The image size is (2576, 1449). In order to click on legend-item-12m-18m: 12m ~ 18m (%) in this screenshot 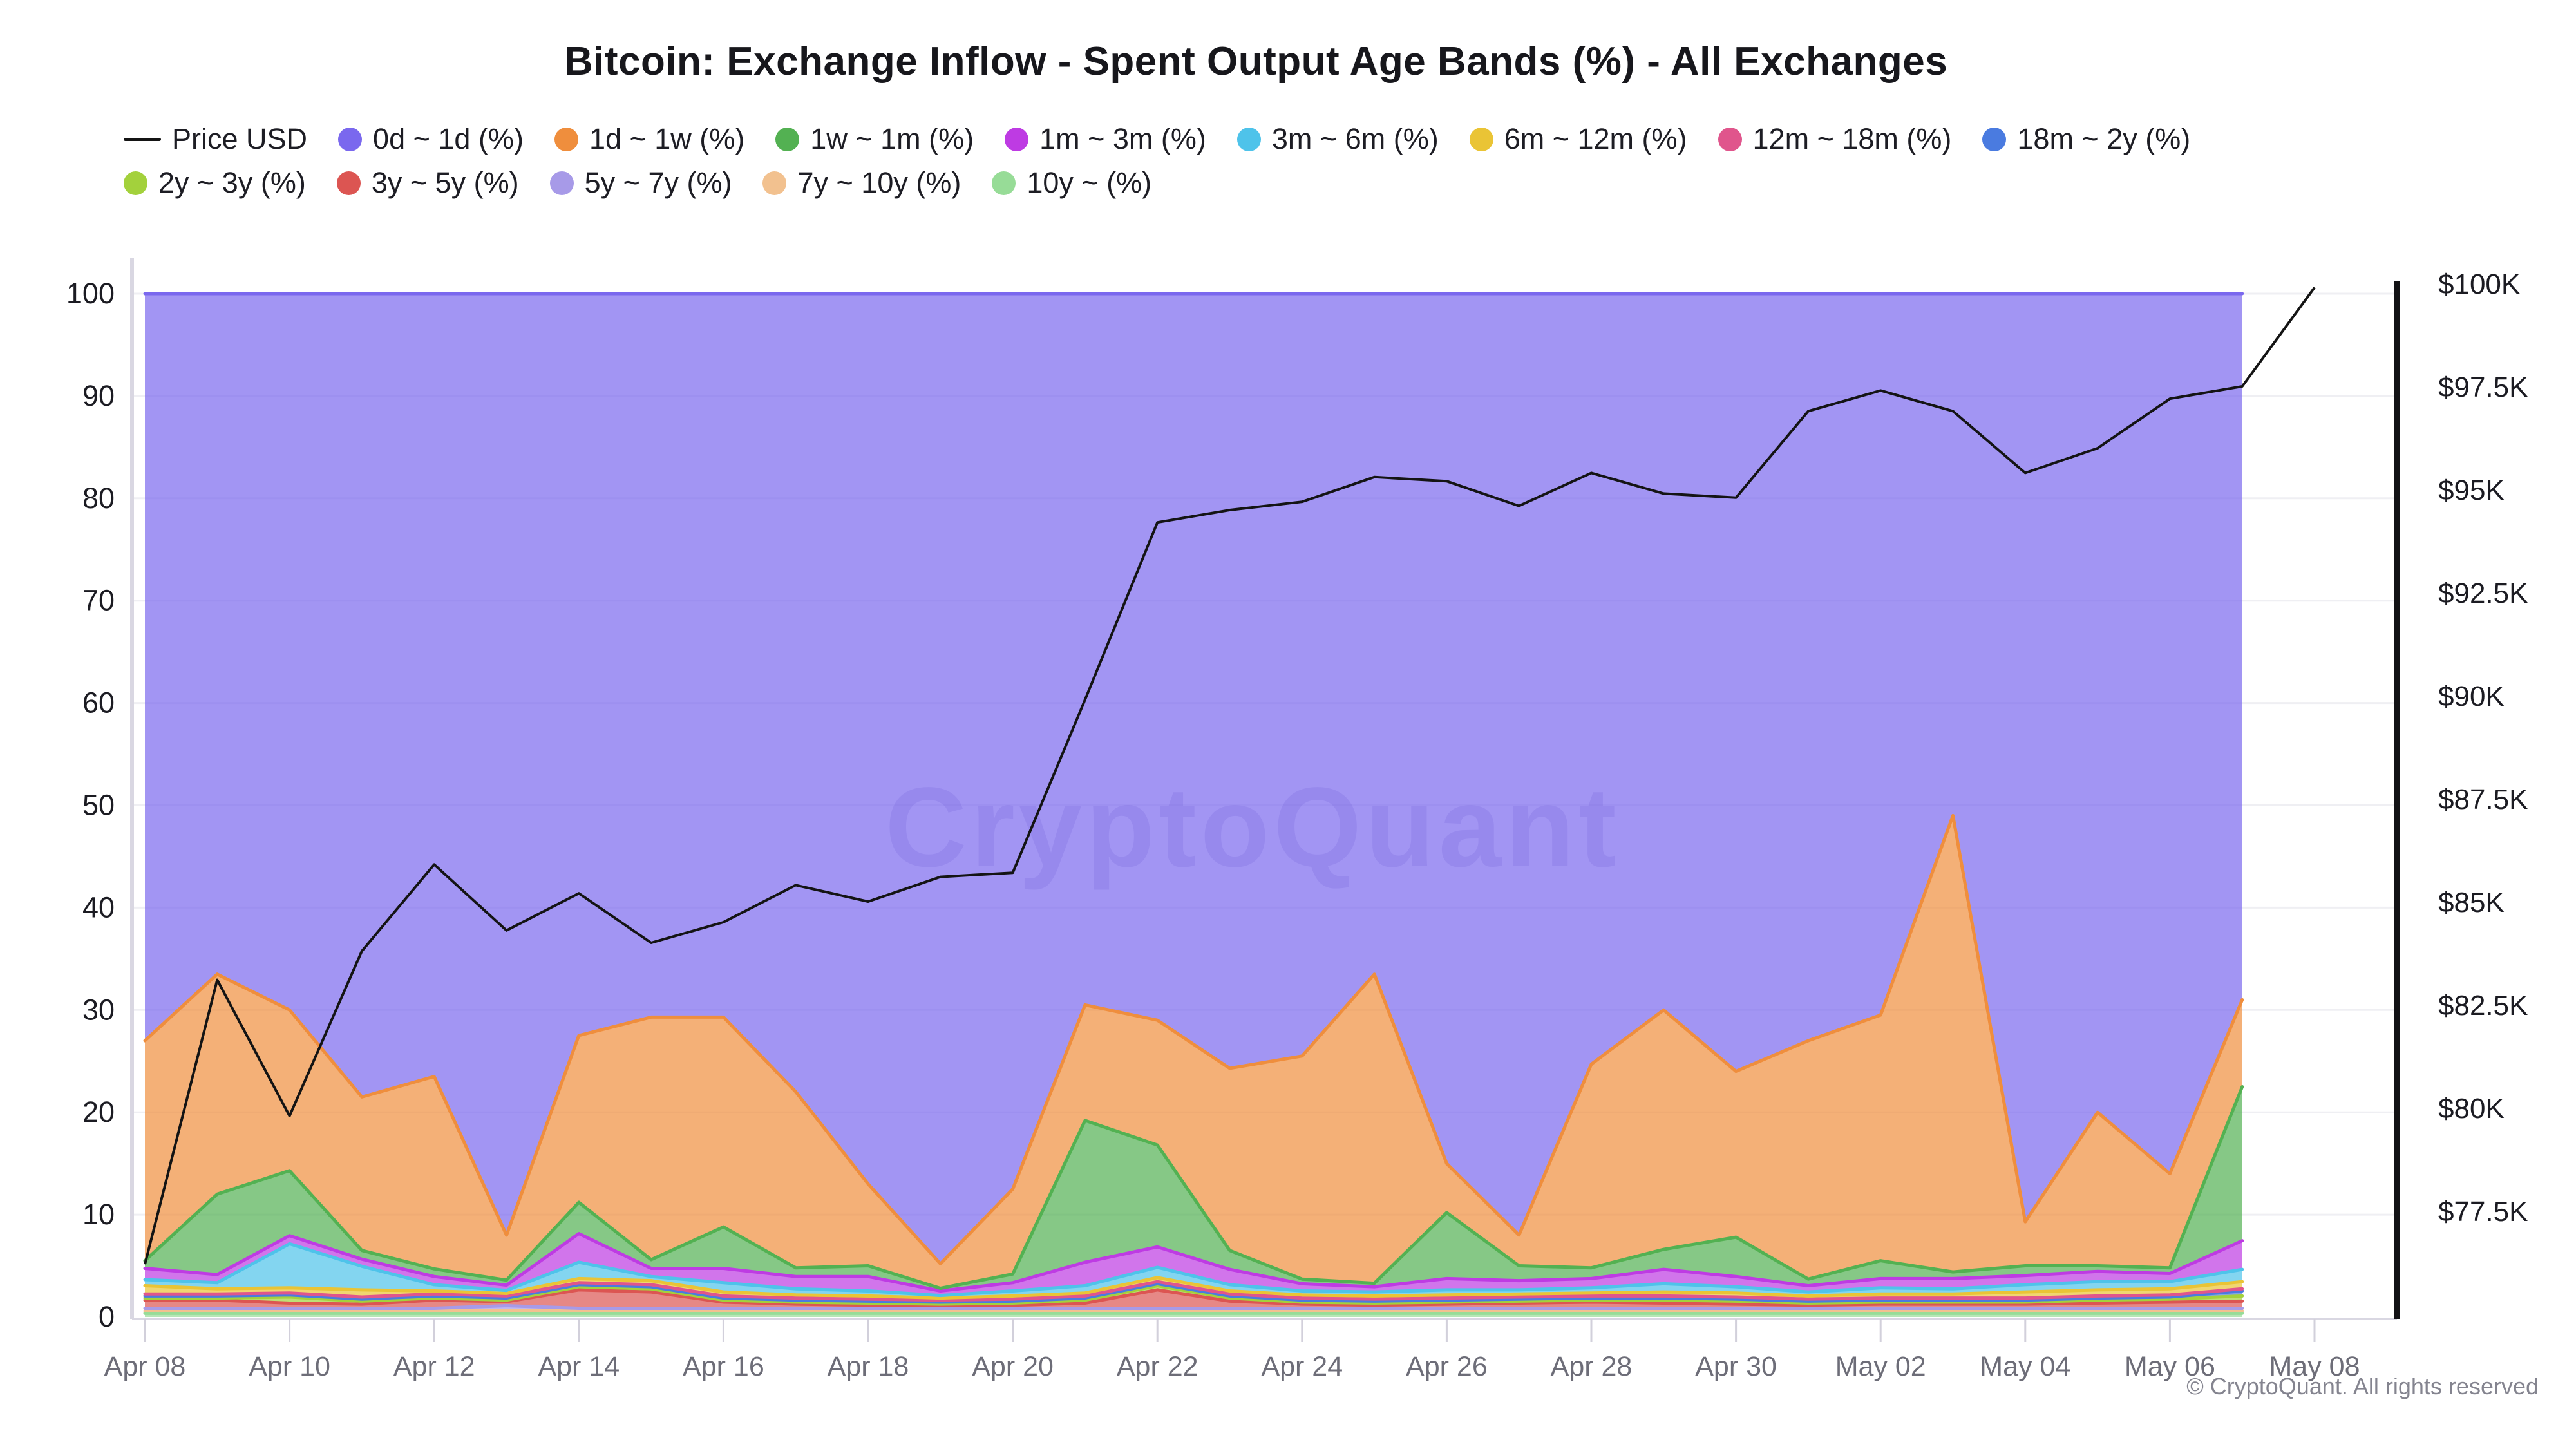, I will do `click(1835, 139)`.